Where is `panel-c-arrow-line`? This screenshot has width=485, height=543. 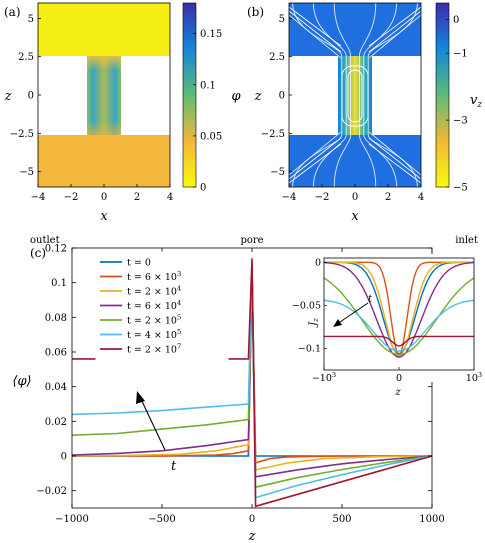 panel-c-arrow-line is located at coordinates (152, 423).